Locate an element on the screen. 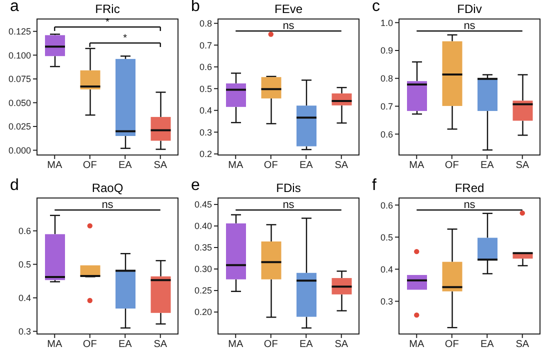 The image size is (550, 363). y-tick-label: 0.100 is located at coordinates (19, 55).